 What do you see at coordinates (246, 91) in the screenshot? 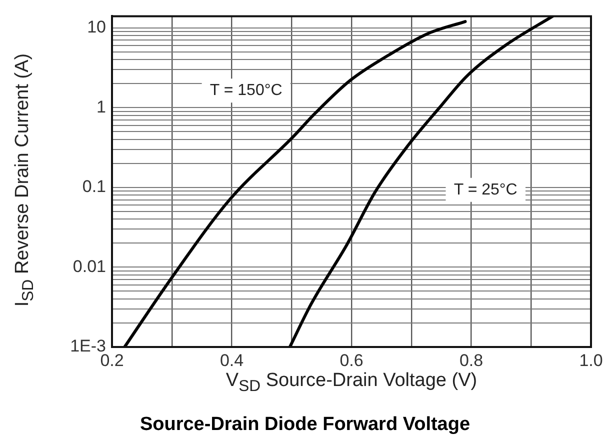
I see `annotation: T = 150°C` at bounding box center [246, 91].